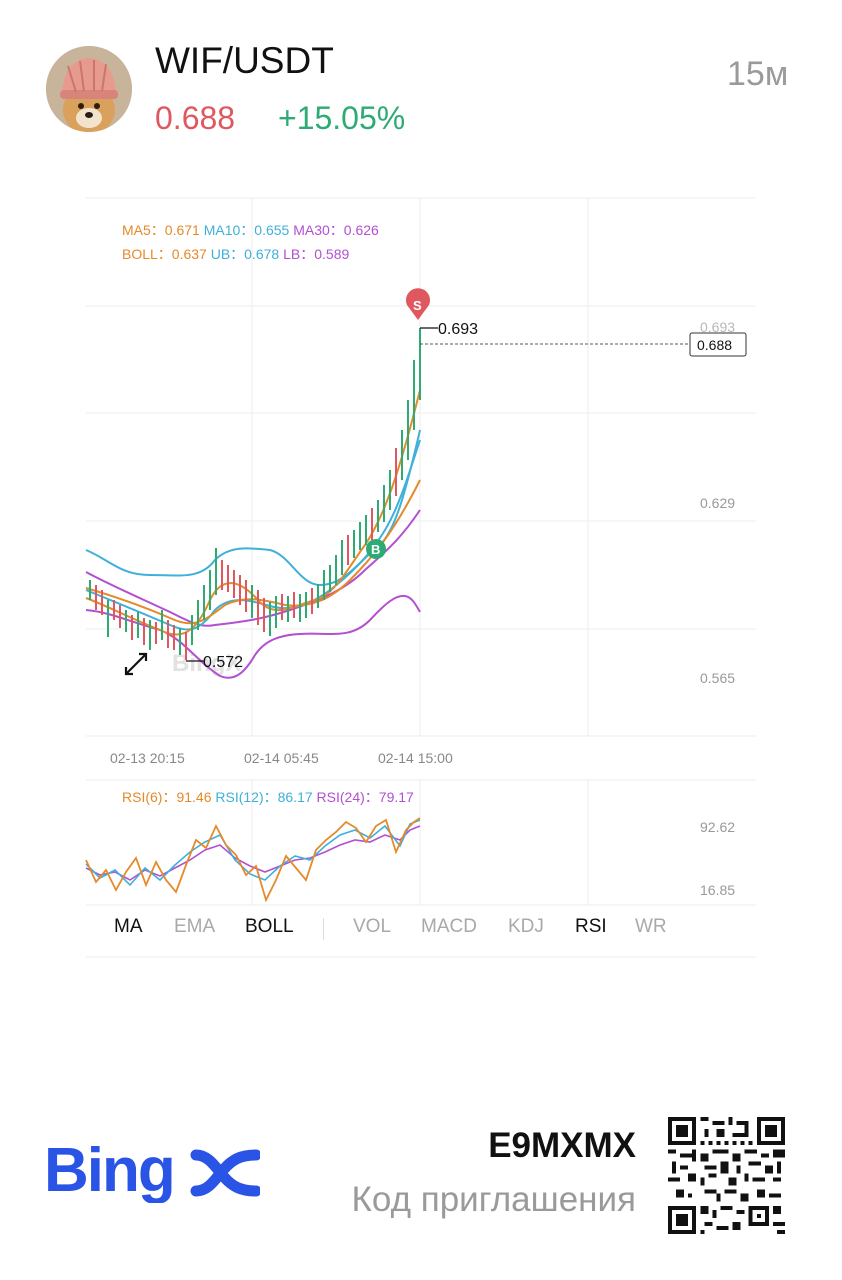  Describe the element at coordinates (526, 926) in the screenshot. I see `tab-kdj: KDJ` at that location.